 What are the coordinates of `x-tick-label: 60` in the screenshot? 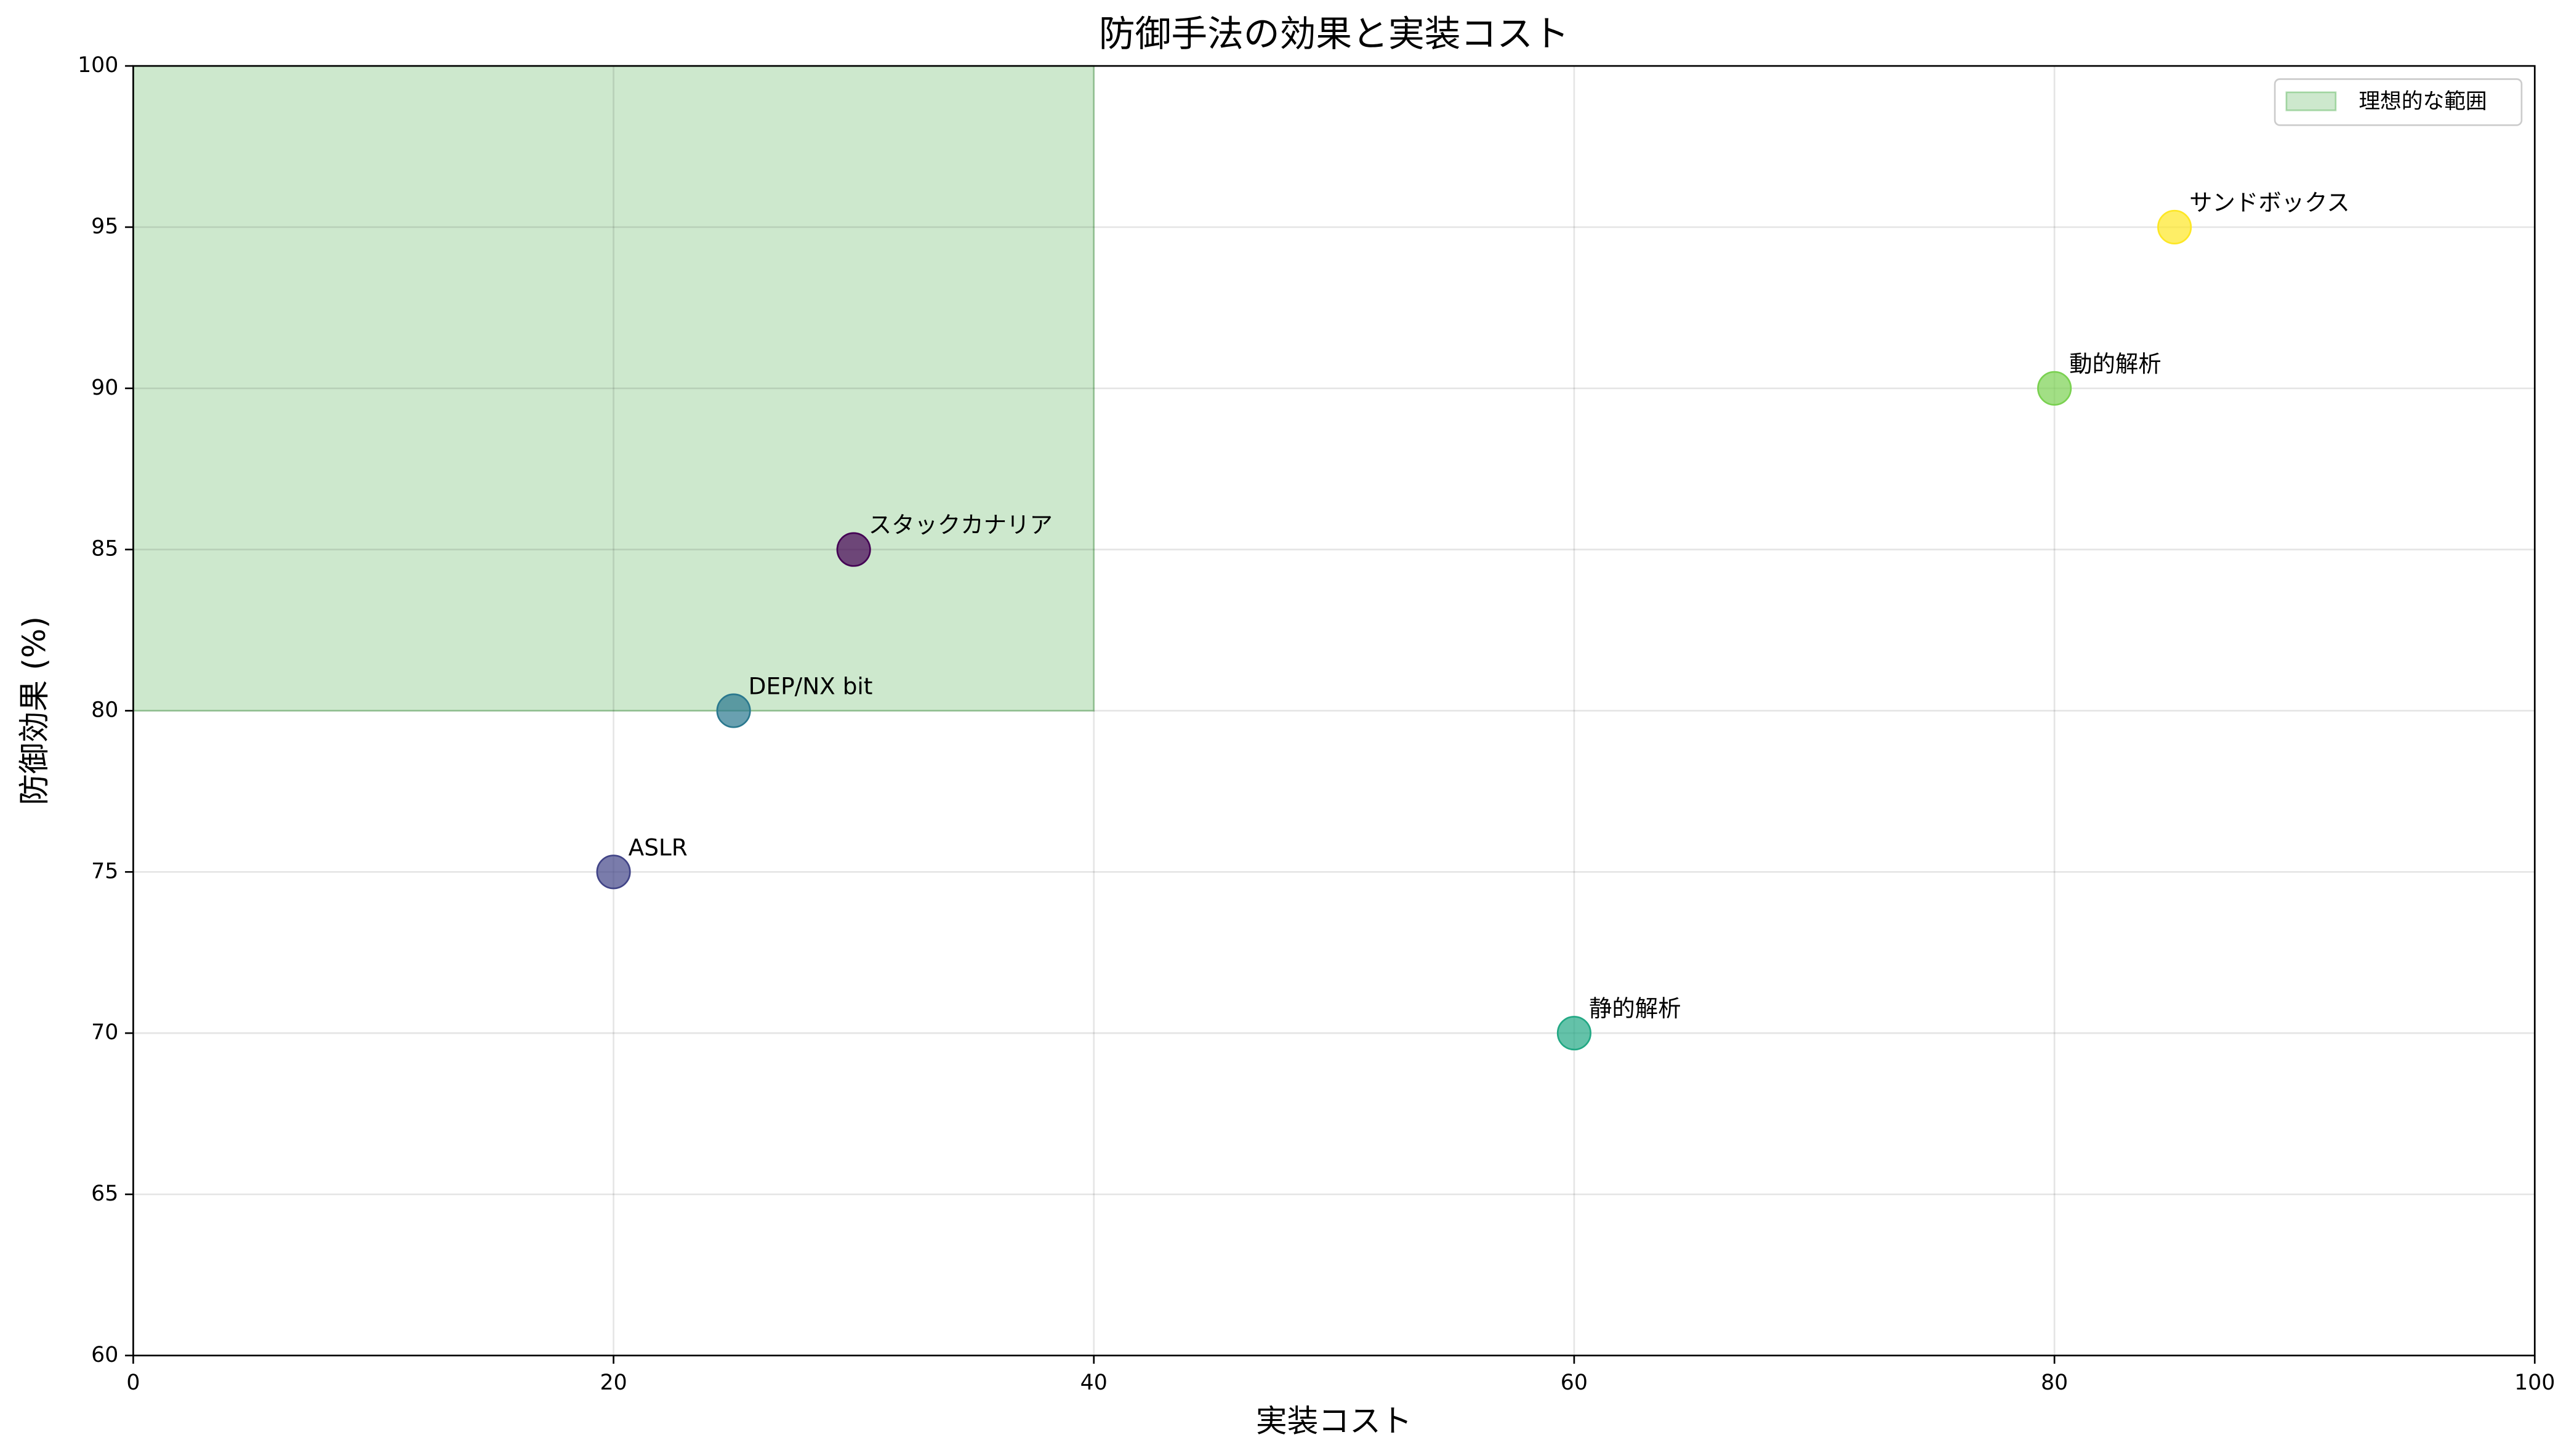 It's located at (1574, 1383).